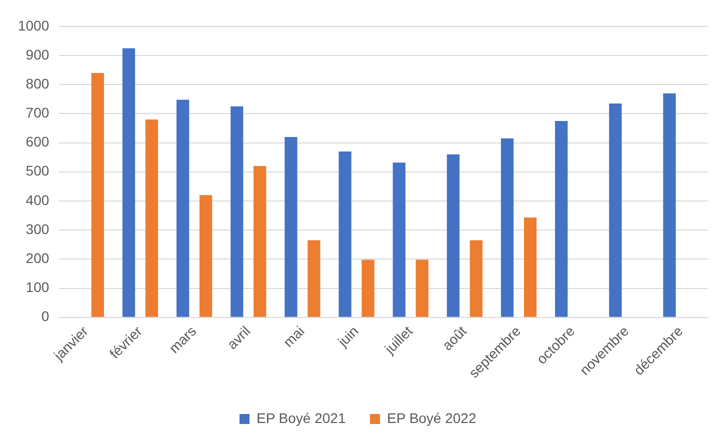  I want to click on y-tick-label: 900, so click(38, 54).